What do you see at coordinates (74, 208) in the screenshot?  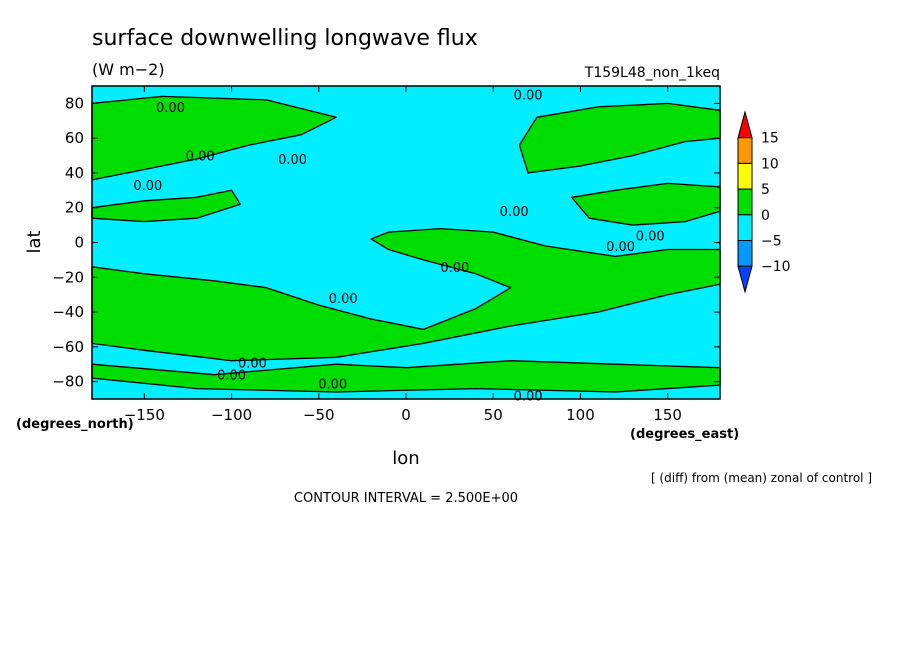 I see `y-tick-label: 20` at bounding box center [74, 208].